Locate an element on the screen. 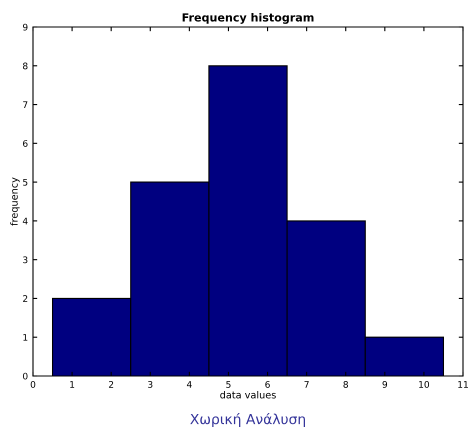  y-tick-label: 4 is located at coordinates (25, 221).